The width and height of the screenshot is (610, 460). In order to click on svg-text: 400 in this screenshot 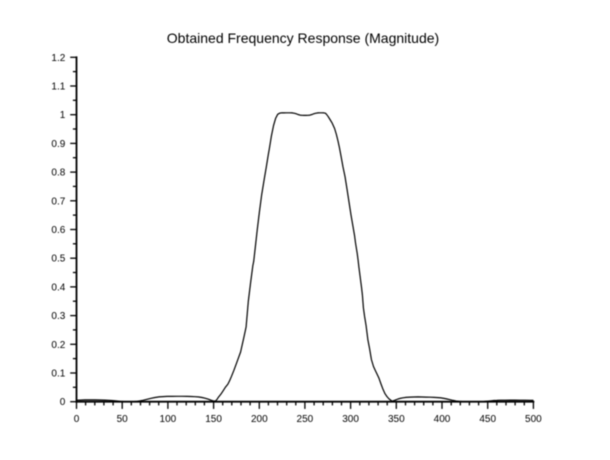, I will do `click(442, 419)`.